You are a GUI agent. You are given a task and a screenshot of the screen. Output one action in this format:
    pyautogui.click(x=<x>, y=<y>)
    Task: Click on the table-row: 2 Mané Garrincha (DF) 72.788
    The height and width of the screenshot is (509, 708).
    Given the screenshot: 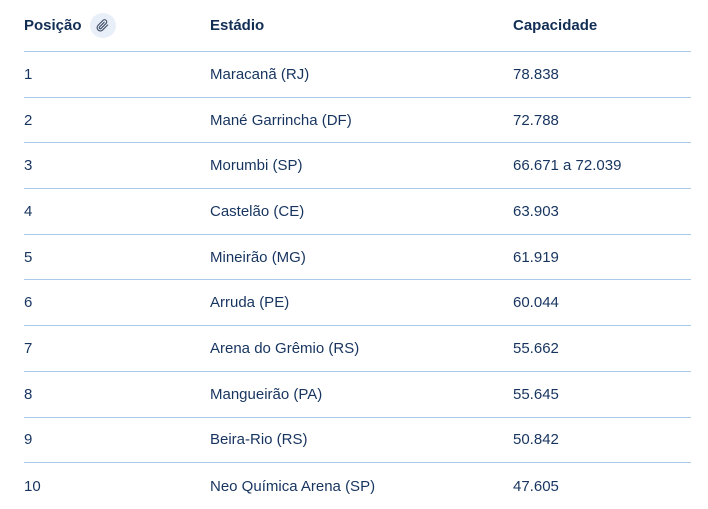 What is the action you would take?
    pyautogui.click(x=357, y=121)
    